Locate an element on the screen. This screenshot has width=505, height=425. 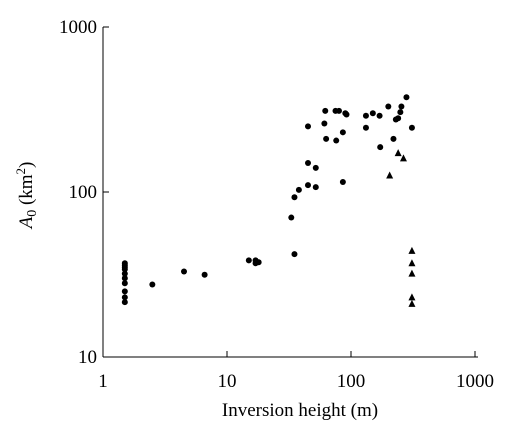
y-axis-label: A0 (km2) is located at coordinates (26, 196).